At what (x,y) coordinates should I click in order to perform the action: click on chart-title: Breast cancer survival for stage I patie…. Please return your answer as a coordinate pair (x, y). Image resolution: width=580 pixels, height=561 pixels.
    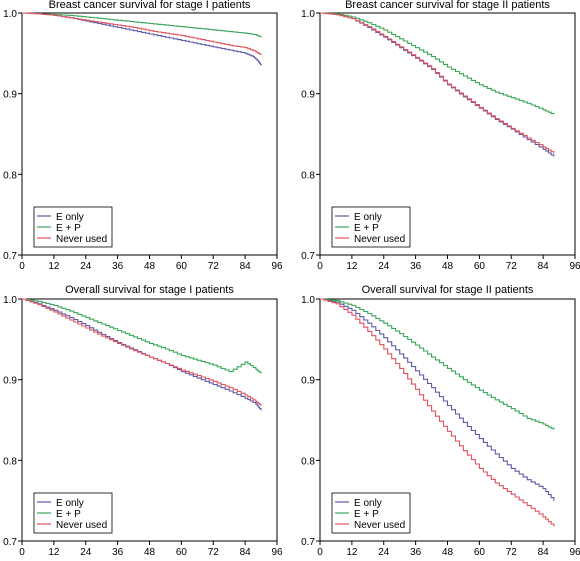
    Looking at the image, I should click on (150, 5).